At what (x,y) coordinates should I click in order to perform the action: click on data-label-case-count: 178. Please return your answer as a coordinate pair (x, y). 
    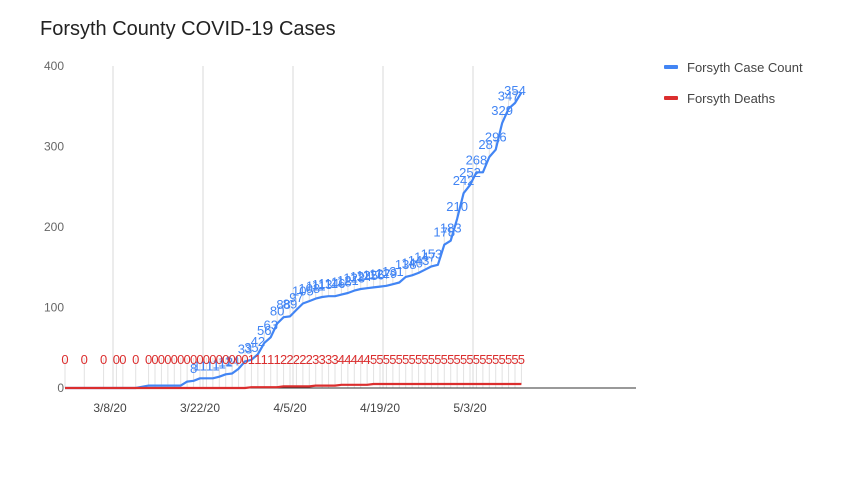
    Looking at the image, I should click on (444, 232).